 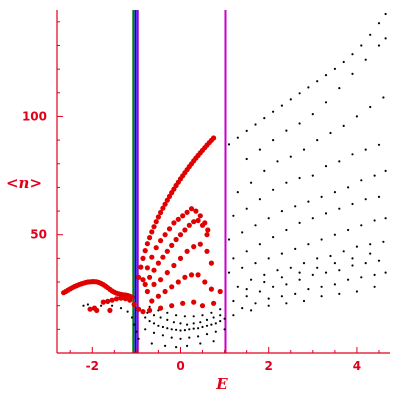 I want to click on x-tick-label-1: 0, so click(x=180, y=366).